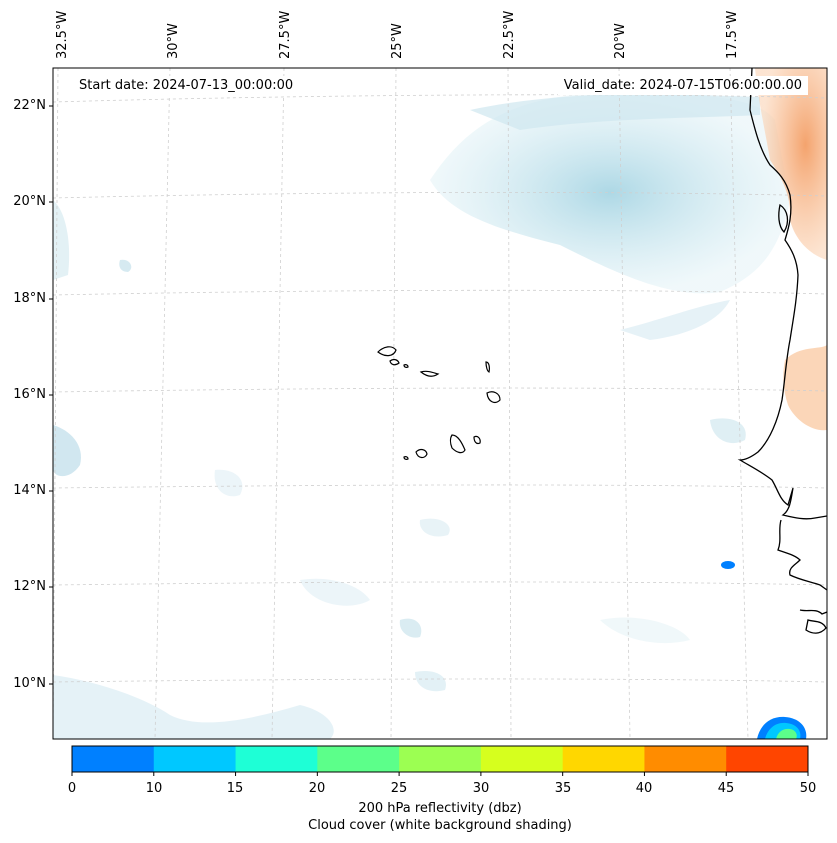 The height and width of the screenshot is (843, 837). I want to click on colorbar-tick-label: 50, so click(808, 788).